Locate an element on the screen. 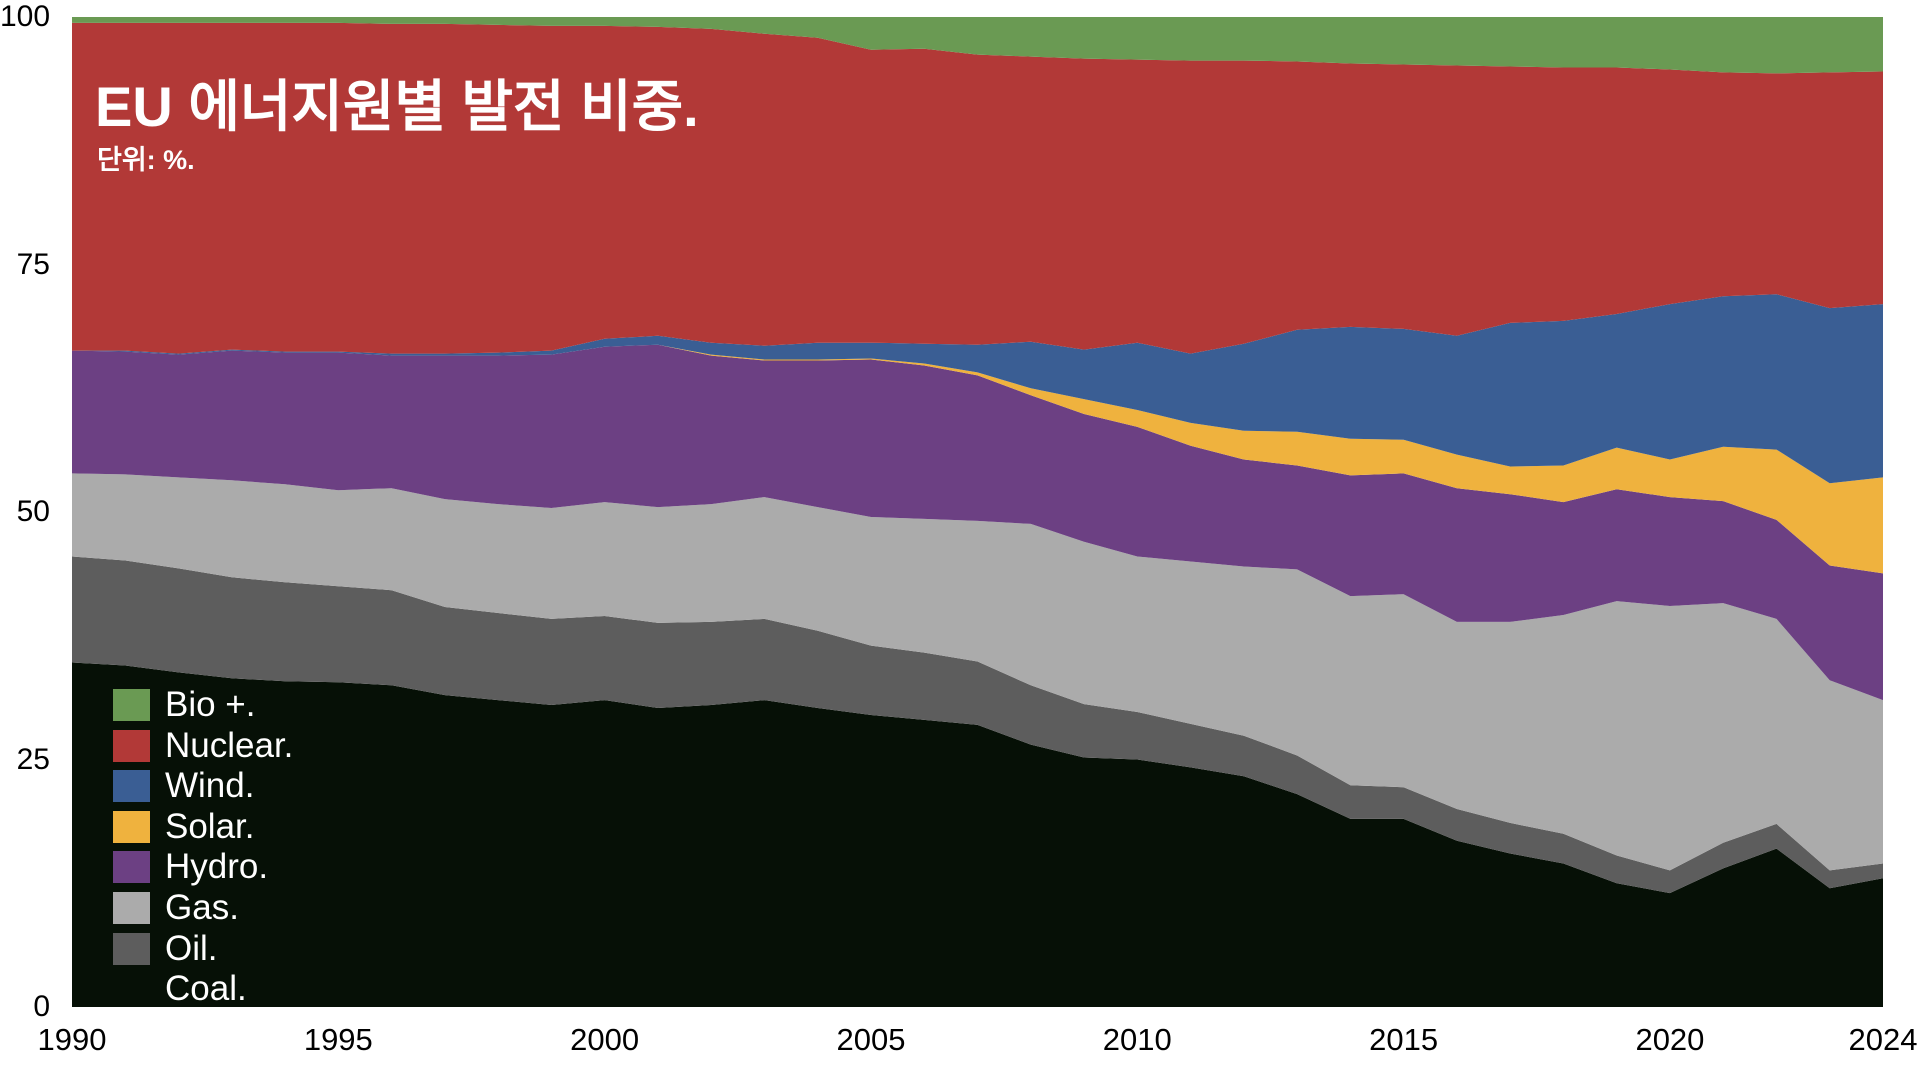  area-bio is located at coordinates (977, 45).